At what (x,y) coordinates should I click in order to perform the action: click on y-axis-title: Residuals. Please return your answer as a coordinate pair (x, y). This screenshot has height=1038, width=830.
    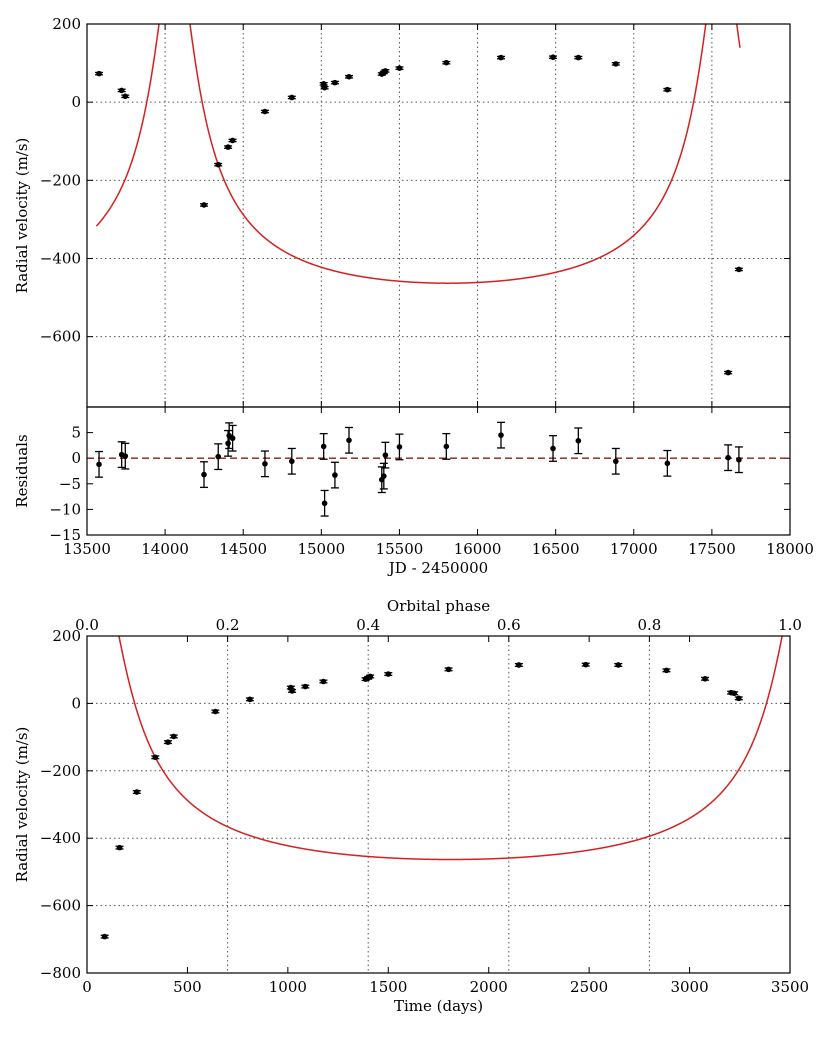
    Looking at the image, I should click on (22, 470).